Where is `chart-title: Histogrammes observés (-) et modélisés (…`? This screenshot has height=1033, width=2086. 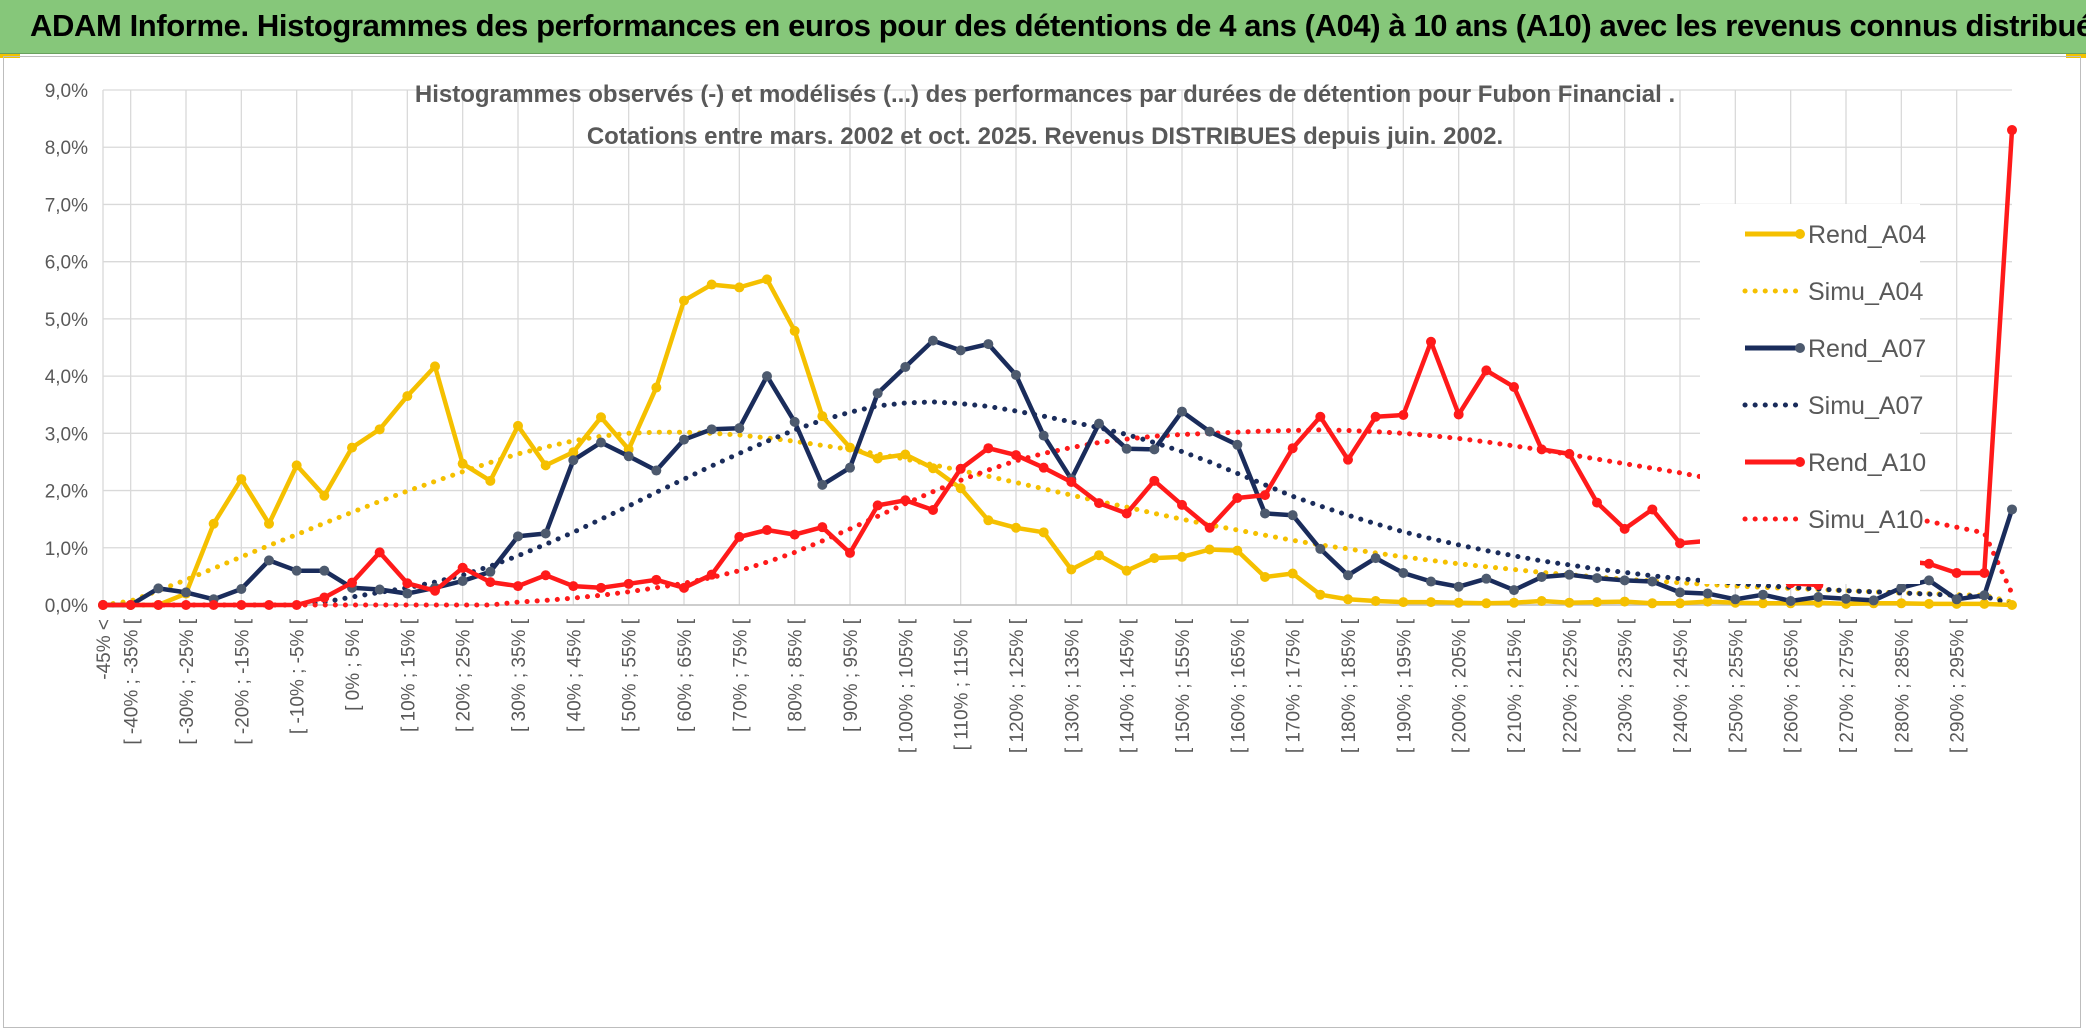 chart-title: Histogrammes observés (-) et modélisés (… is located at coordinates (1045, 94).